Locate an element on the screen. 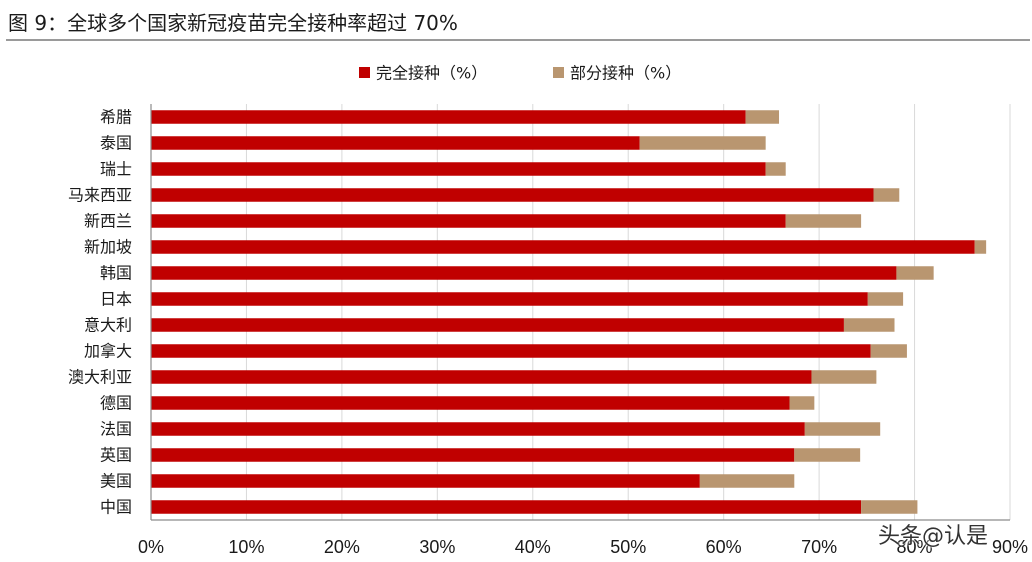  category-label: 日本 is located at coordinates (116, 299).